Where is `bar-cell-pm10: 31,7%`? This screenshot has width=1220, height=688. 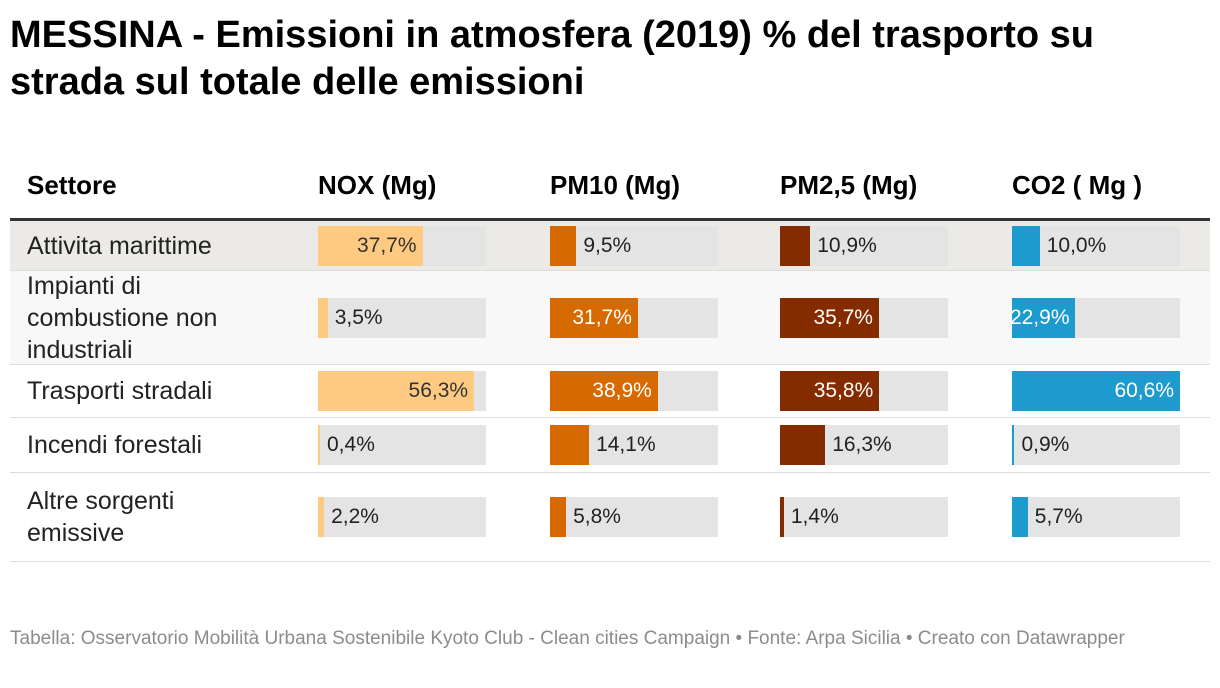
bar-cell-pm10: 31,7% is located at coordinates (634, 317).